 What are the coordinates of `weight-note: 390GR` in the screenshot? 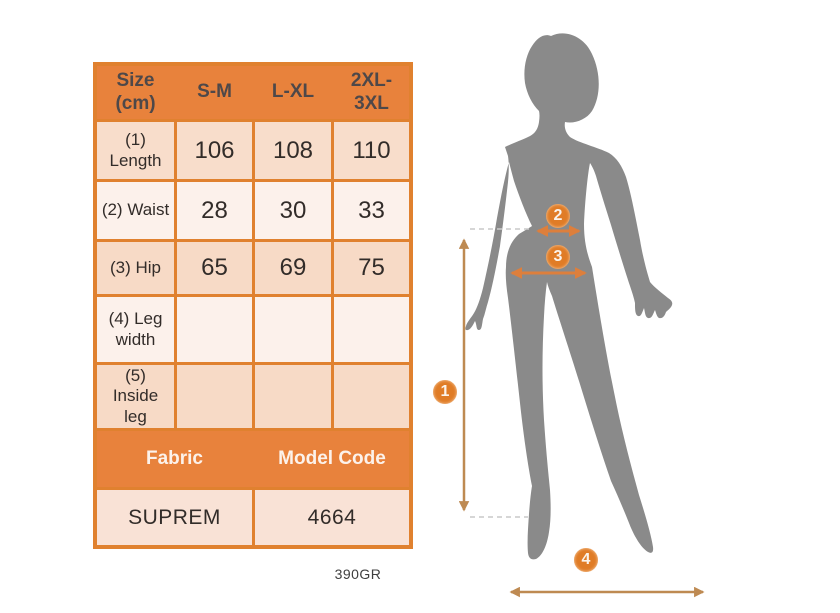 It's located at (358, 574).